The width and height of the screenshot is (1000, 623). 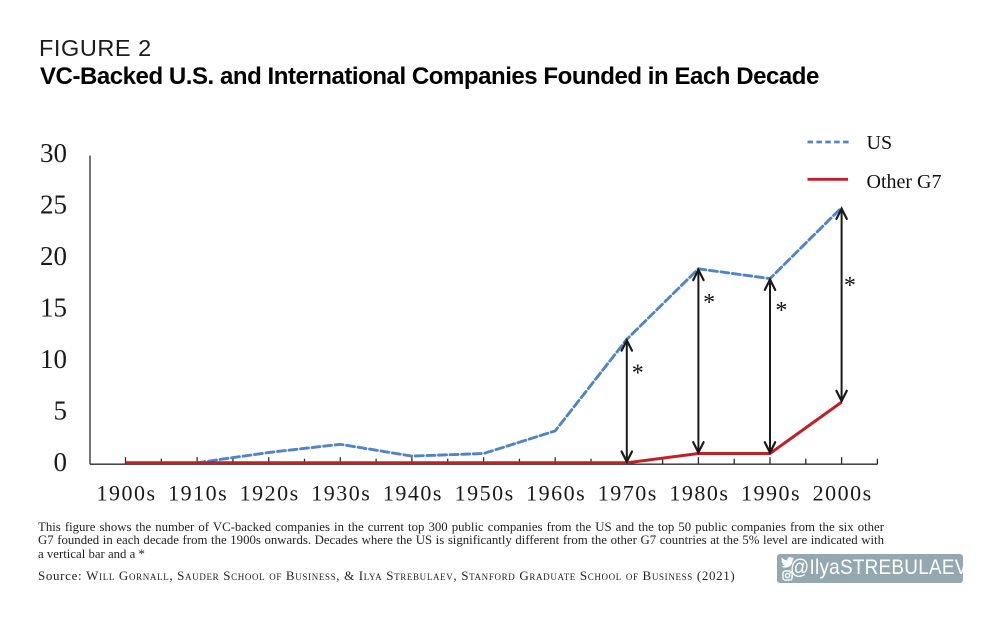 I want to click on svg-text: US, so click(x=880, y=143).